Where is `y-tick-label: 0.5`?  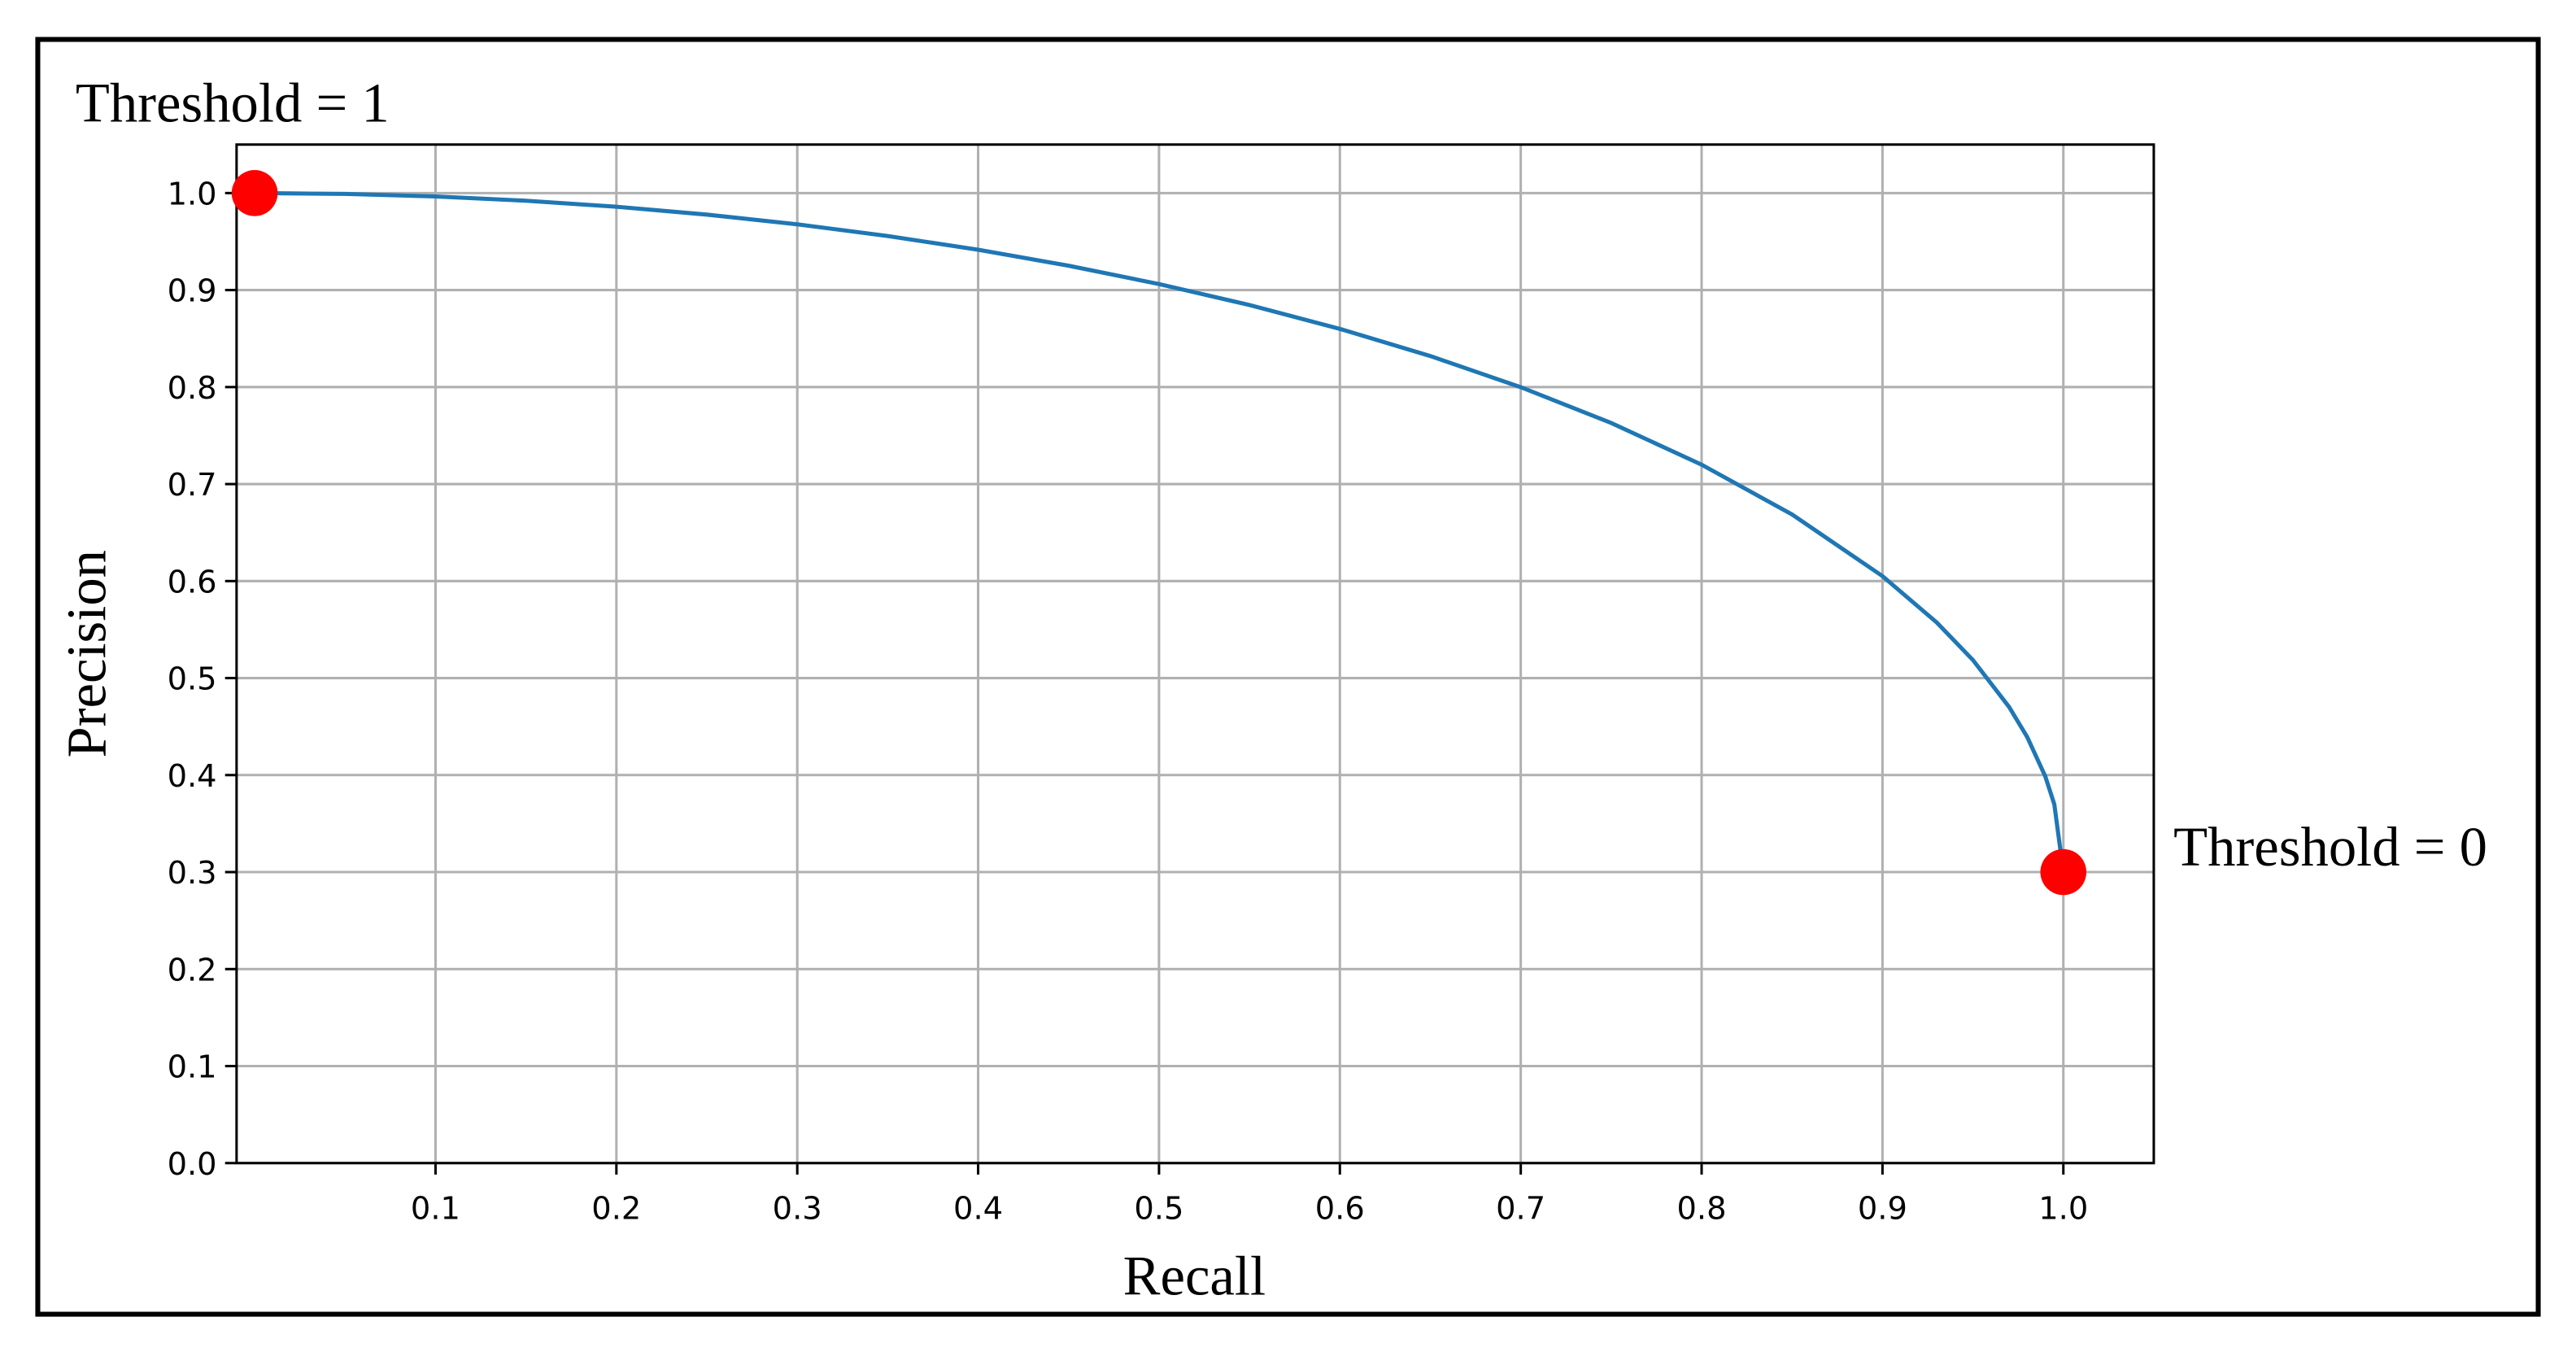 y-tick-label: 0.5 is located at coordinates (192, 679).